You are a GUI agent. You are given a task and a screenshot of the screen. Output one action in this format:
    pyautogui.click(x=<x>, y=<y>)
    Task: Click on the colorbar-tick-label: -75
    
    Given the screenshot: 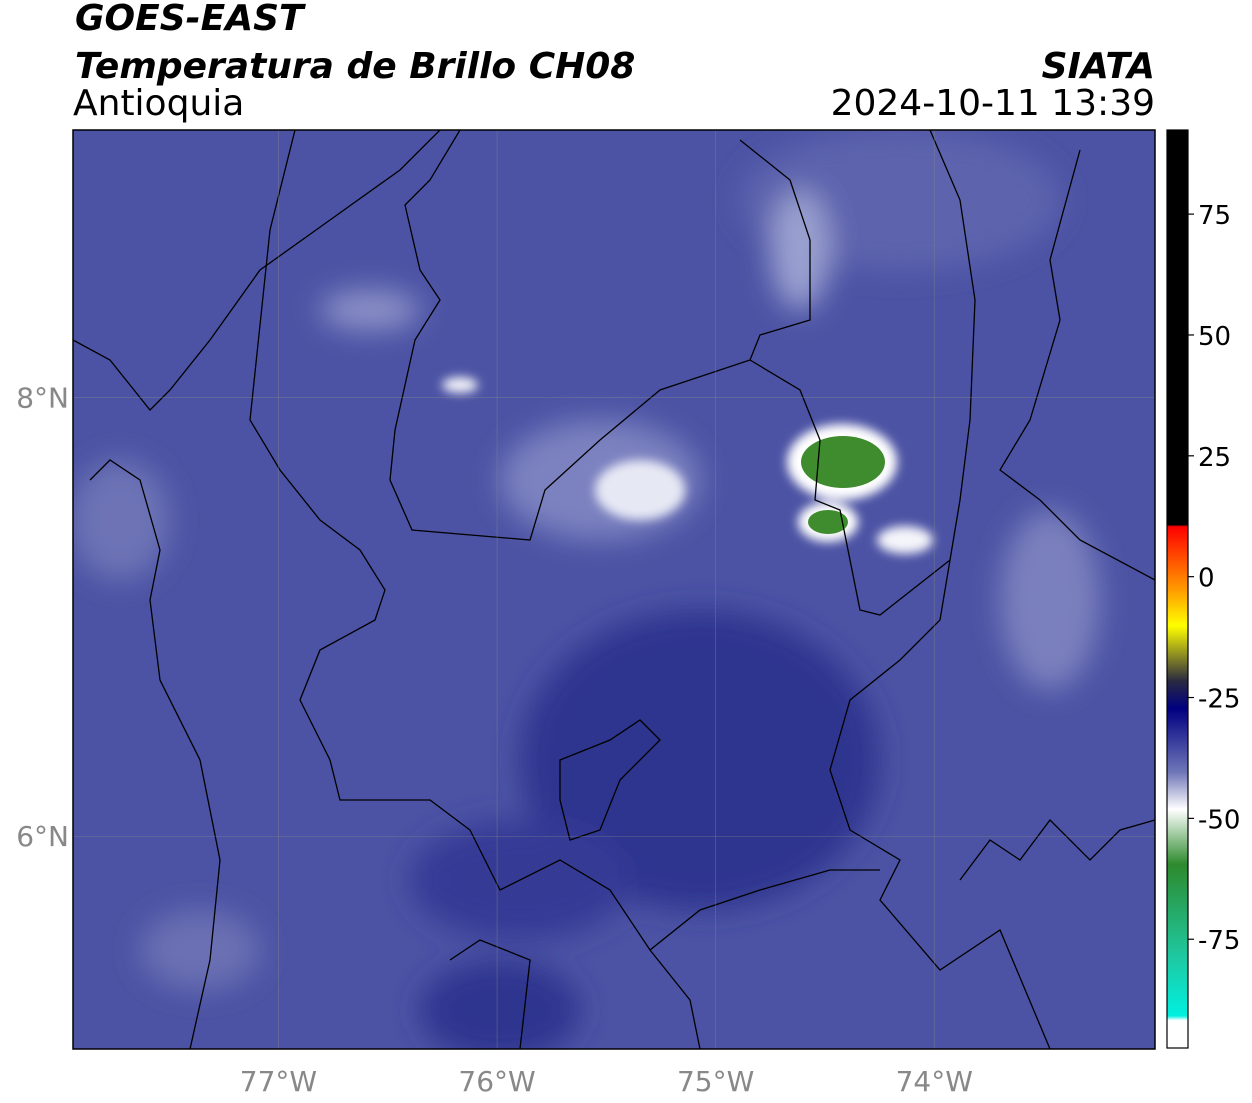 What is the action you would take?
    pyautogui.click(x=1219, y=941)
    